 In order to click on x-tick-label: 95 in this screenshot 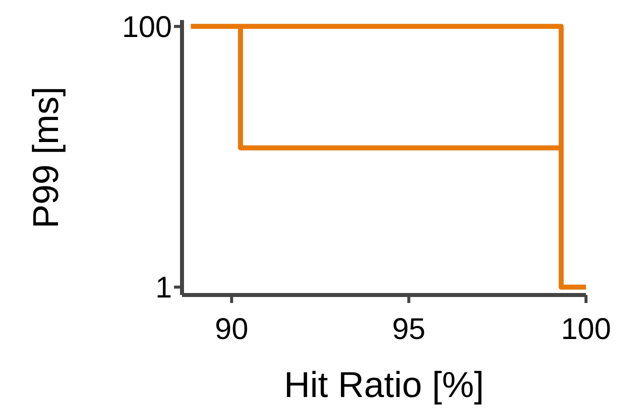, I will do `click(409, 329)`.